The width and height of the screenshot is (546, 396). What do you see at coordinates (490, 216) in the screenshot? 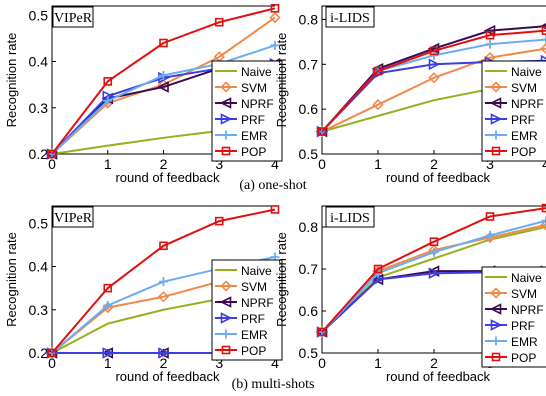
I see `chart4-series-pop-point` at bounding box center [490, 216].